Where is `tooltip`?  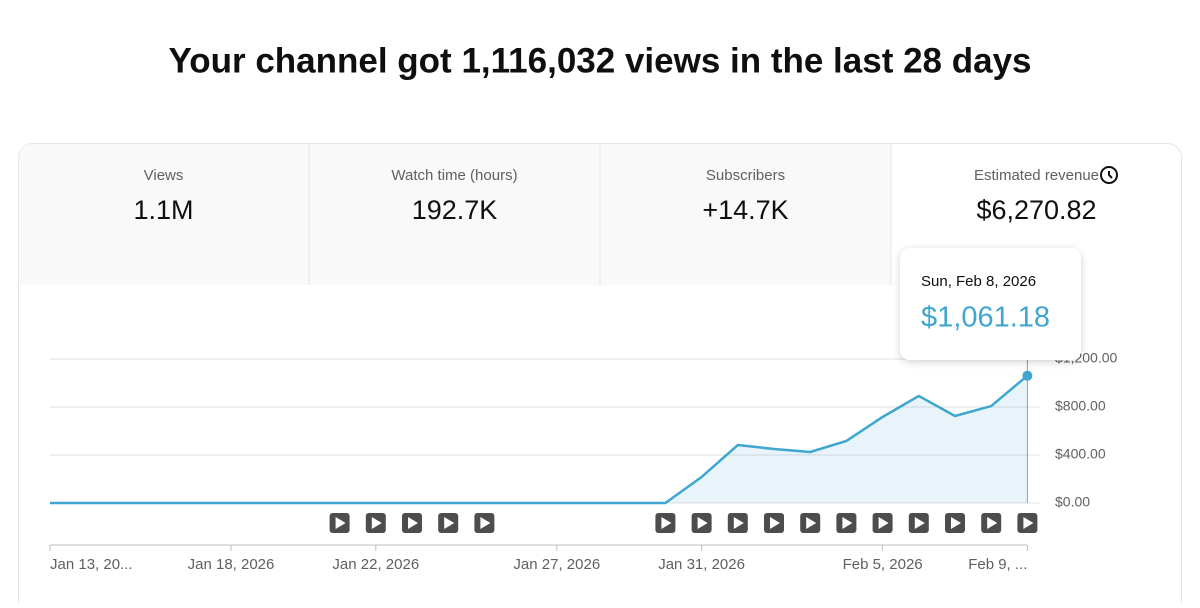 tooltip is located at coordinates (990, 304).